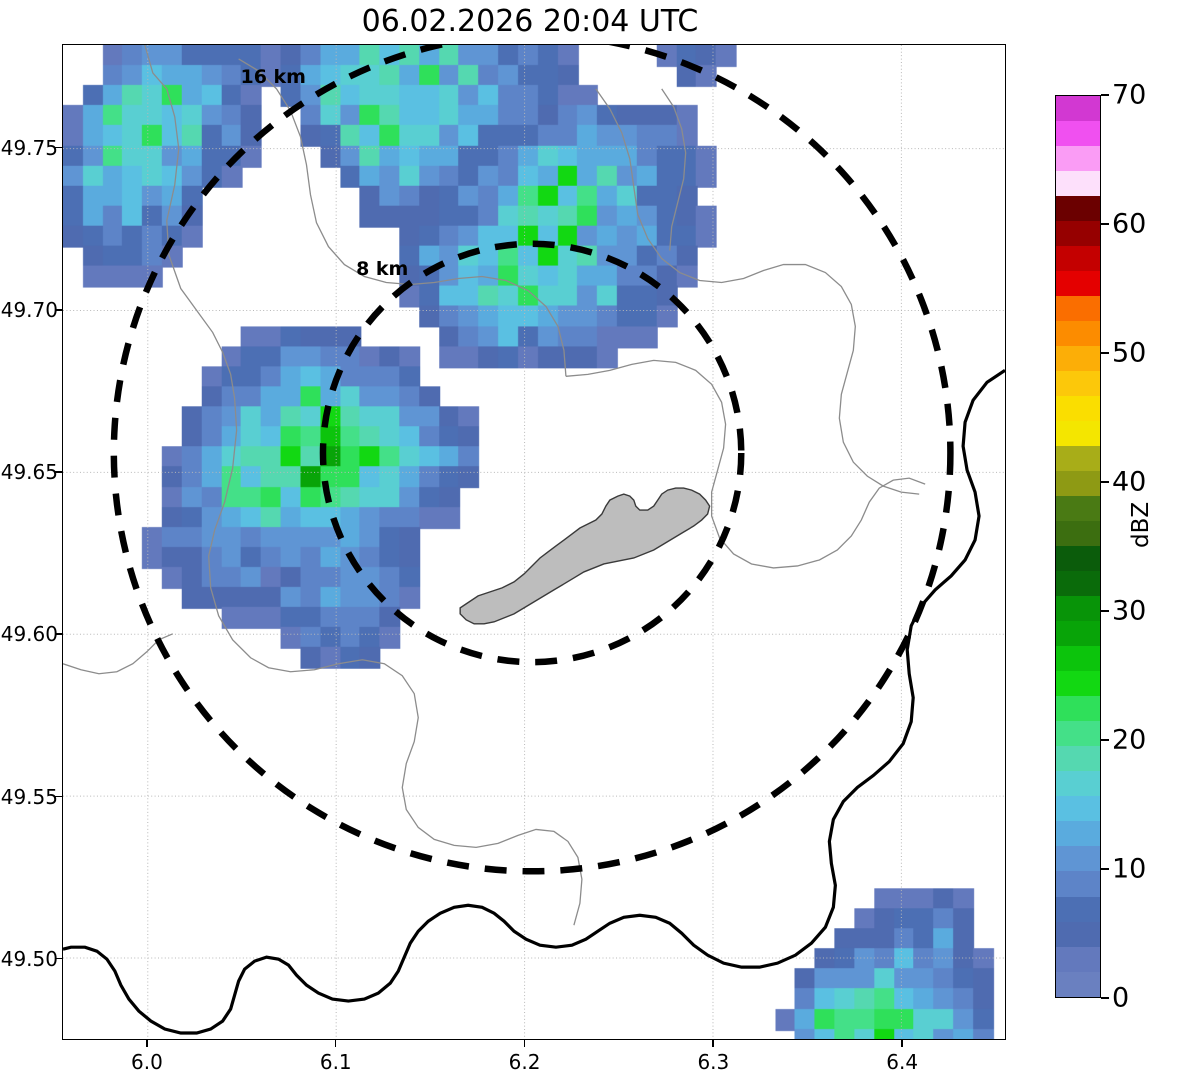 This screenshot has width=1188, height=1084. What do you see at coordinates (1129, 482) in the screenshot?
I see `colorbar-tick-label: 40` at bounding box center [1129, 482].